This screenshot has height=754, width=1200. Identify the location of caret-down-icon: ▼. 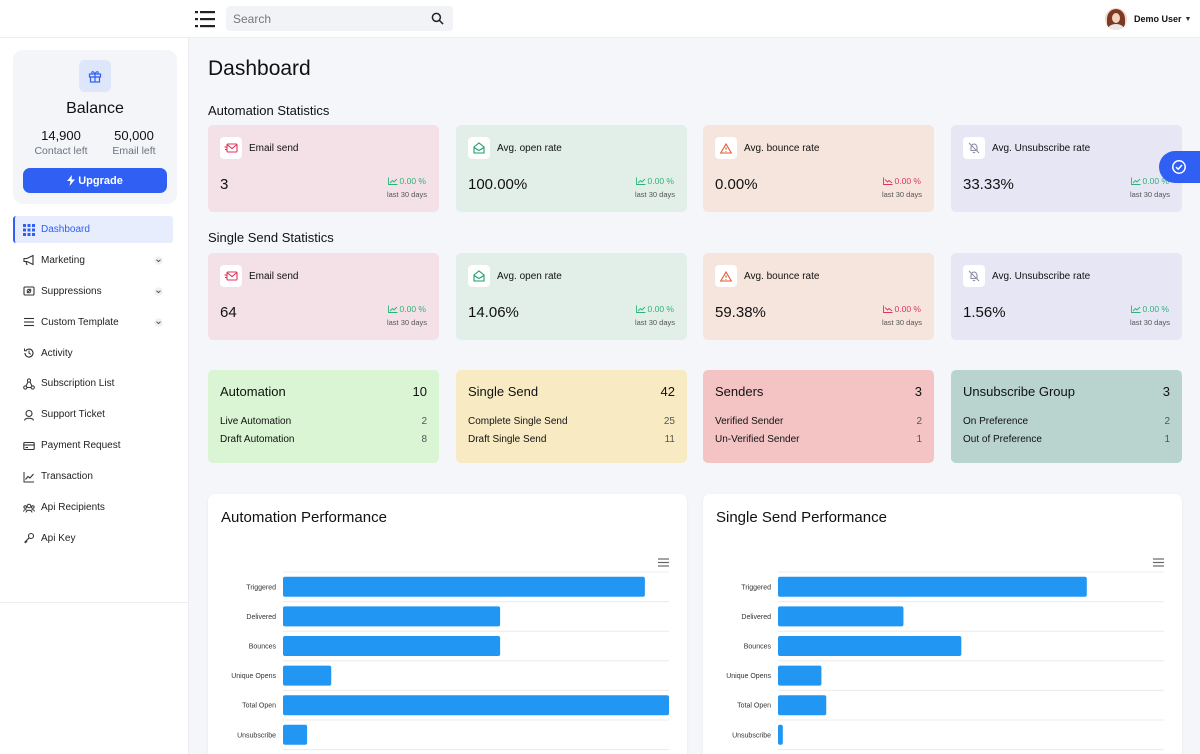
(1188, 19).